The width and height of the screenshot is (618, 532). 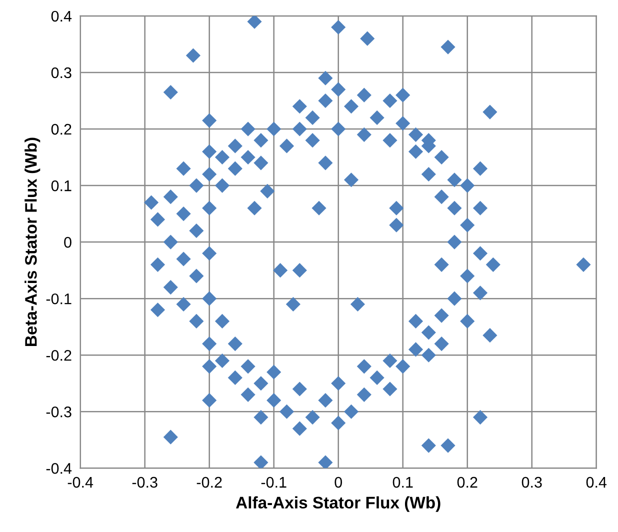 What do you see at coordinates (532, 482) in the screenshot?
I see `x-tick-label: 0.3` at bounding box center [532, 482].